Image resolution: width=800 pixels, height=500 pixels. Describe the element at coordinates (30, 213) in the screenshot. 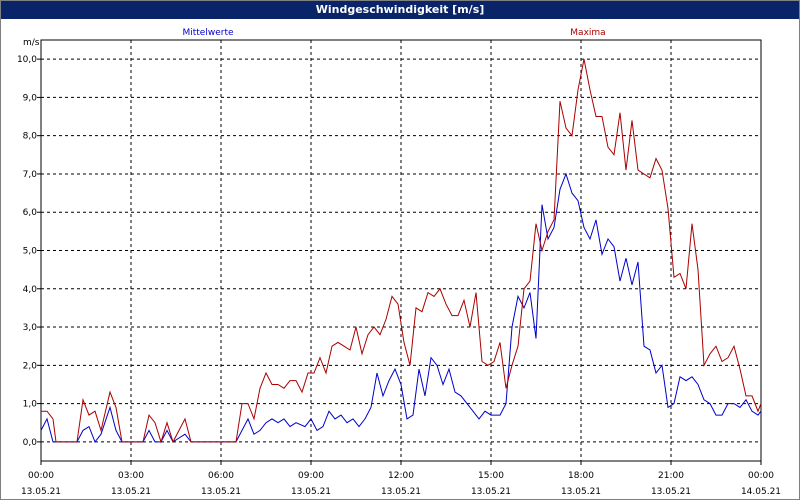

I see `y-tick-label: 6,0` at that location.